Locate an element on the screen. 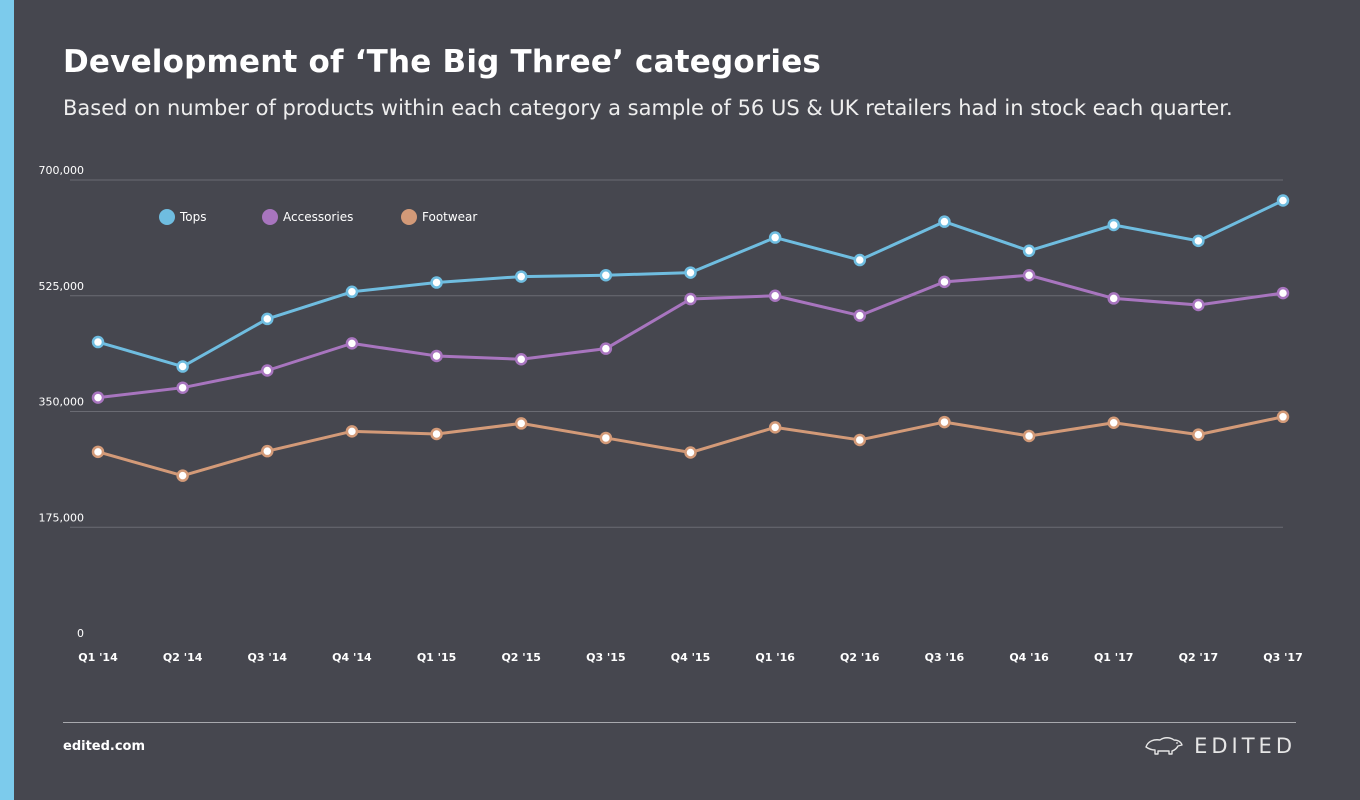  chart-legend: Tops Accessories Footwear is located at coordinates (318, 217).